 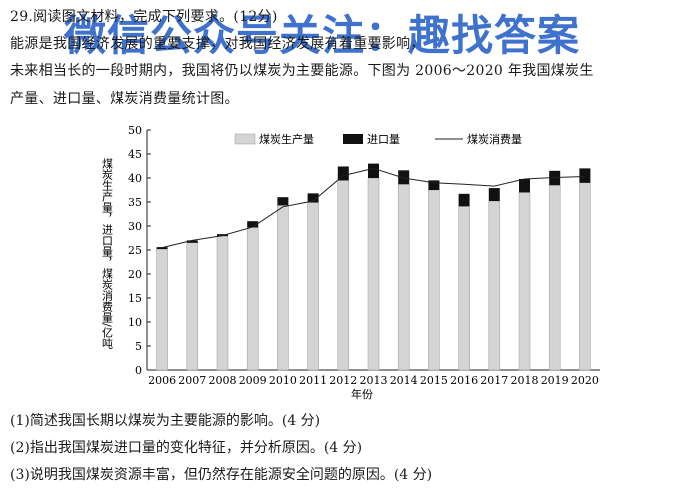 I want to click on question-heading: 29.阅读图文材料，完成下列要求。(12分), so click(x=144, y=17).